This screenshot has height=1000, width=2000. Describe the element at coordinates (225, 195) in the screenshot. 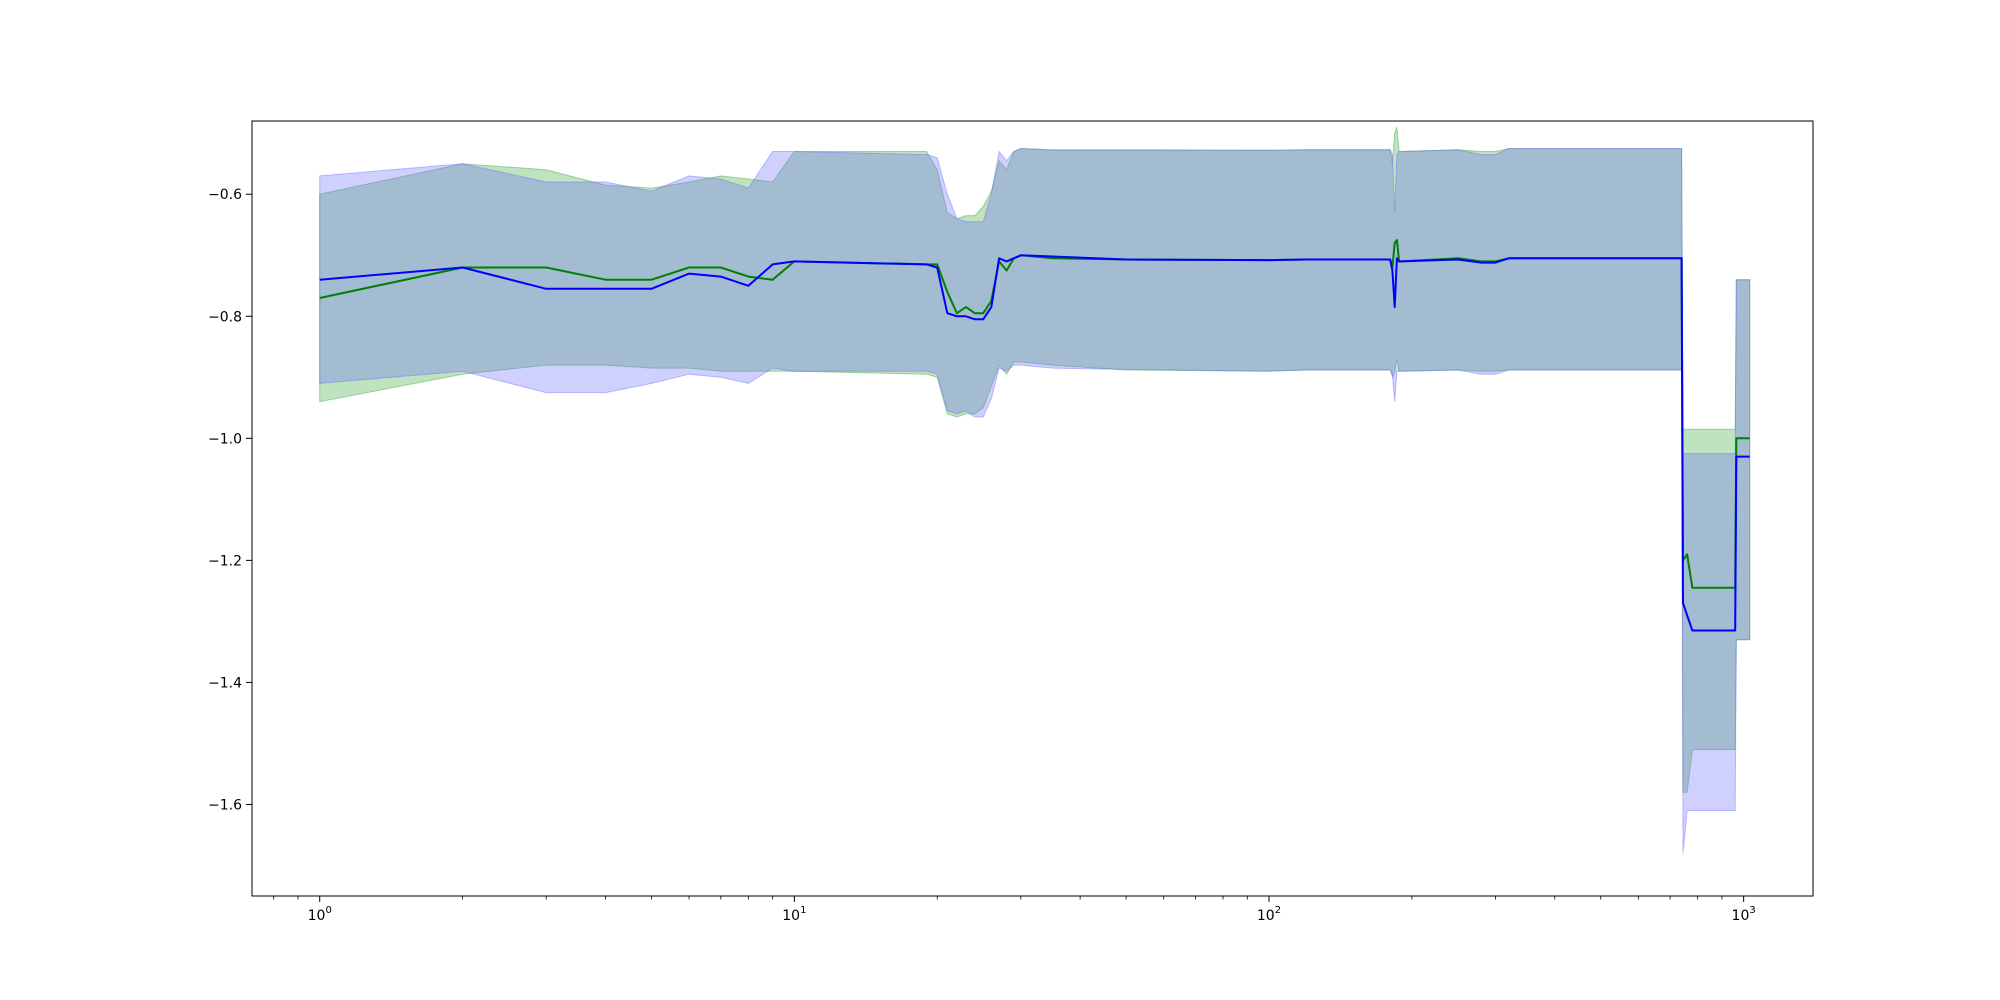

I see `y-tick-label: −0.6` at that location.